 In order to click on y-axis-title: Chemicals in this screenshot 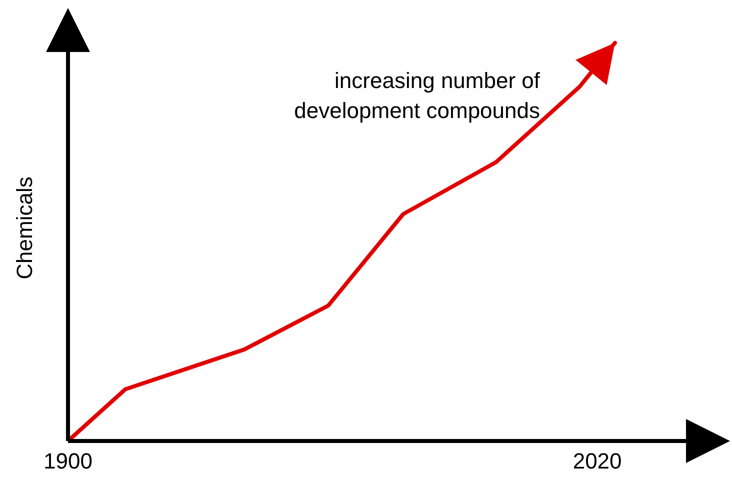, I will do `click(24, 228)`.